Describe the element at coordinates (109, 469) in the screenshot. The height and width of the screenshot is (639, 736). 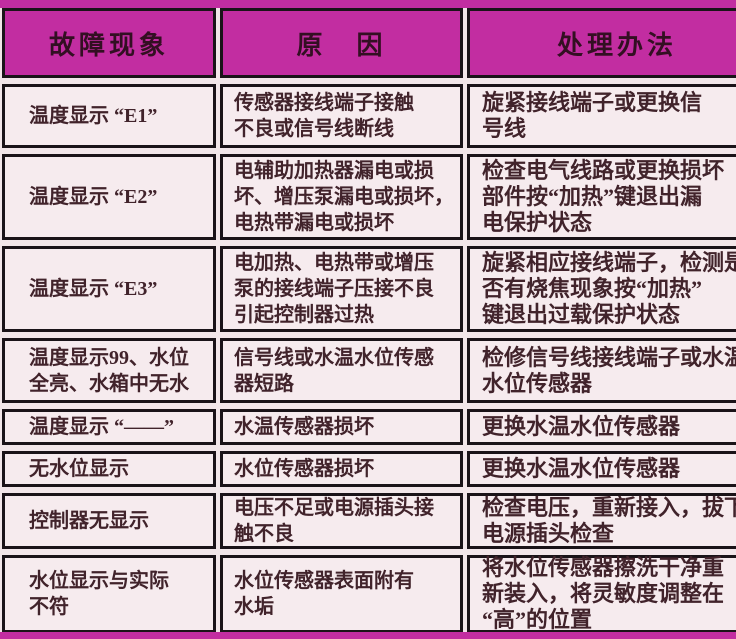
I see `fault-cell: 无水位显示` at that location.